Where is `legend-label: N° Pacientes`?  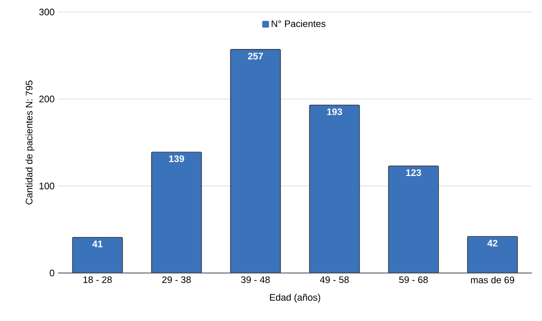
legend-label: N° Pacientes is located at coordinates (299, 24).